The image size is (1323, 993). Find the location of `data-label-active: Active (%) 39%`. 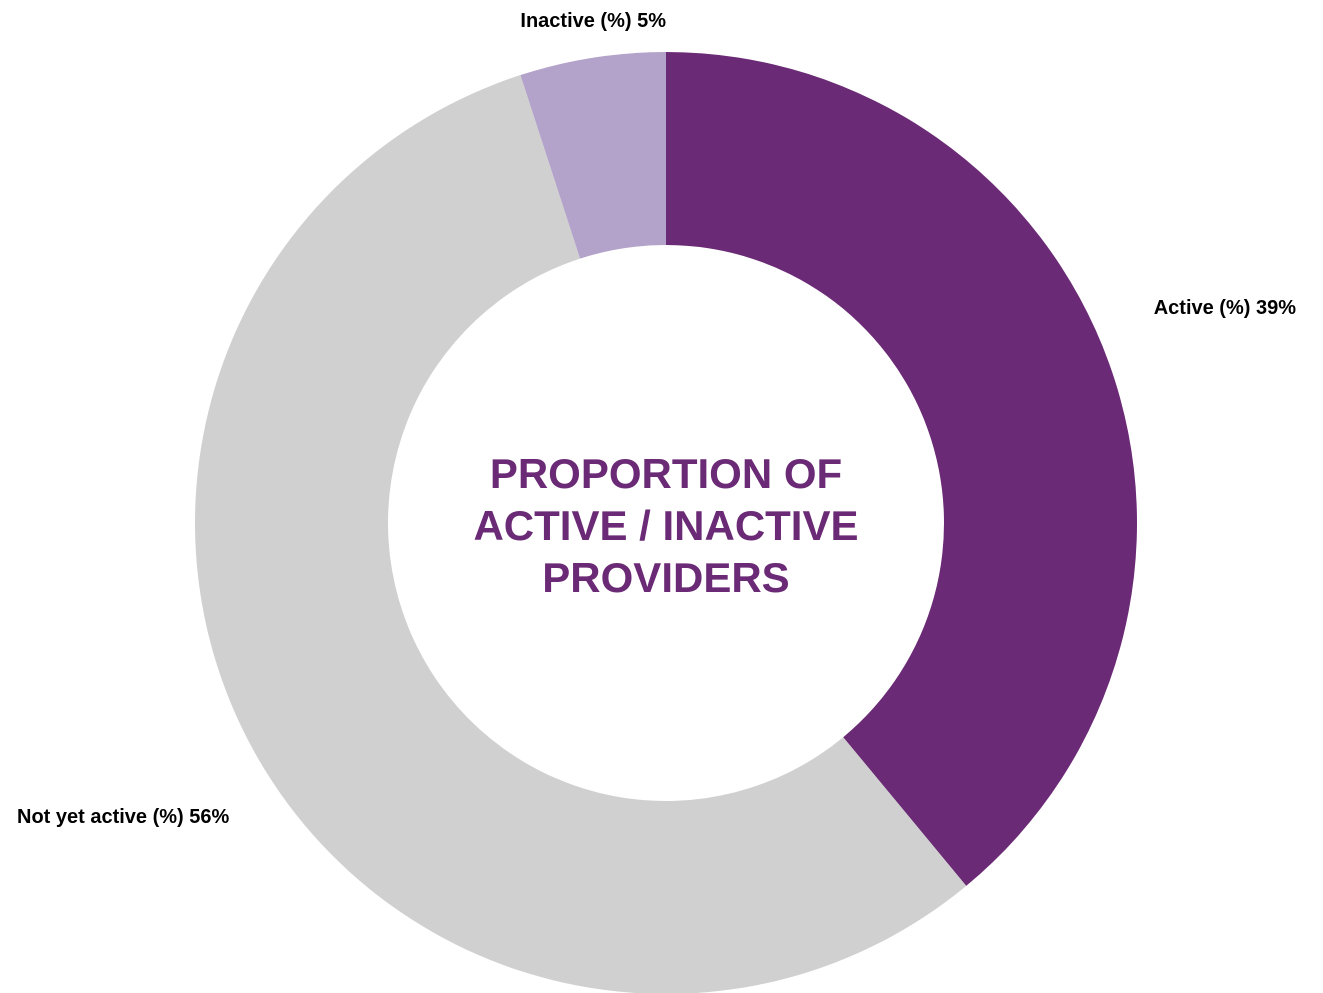

data-label-active: Active (%) 39% is located at coordinates (1225, 308).